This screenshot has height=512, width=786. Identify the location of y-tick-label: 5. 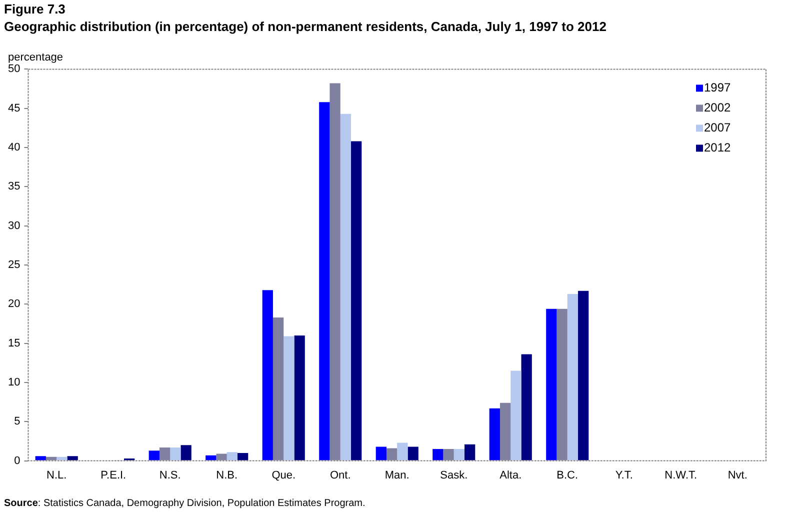
(17, 422).